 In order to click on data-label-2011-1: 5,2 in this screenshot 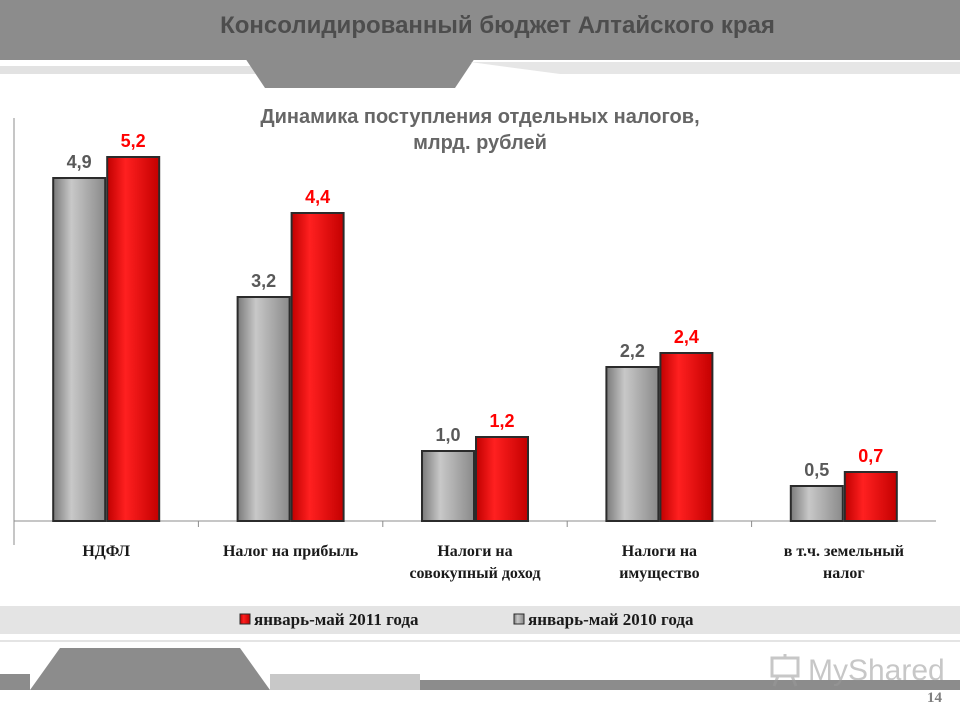, I will do `click(133, 141)`.